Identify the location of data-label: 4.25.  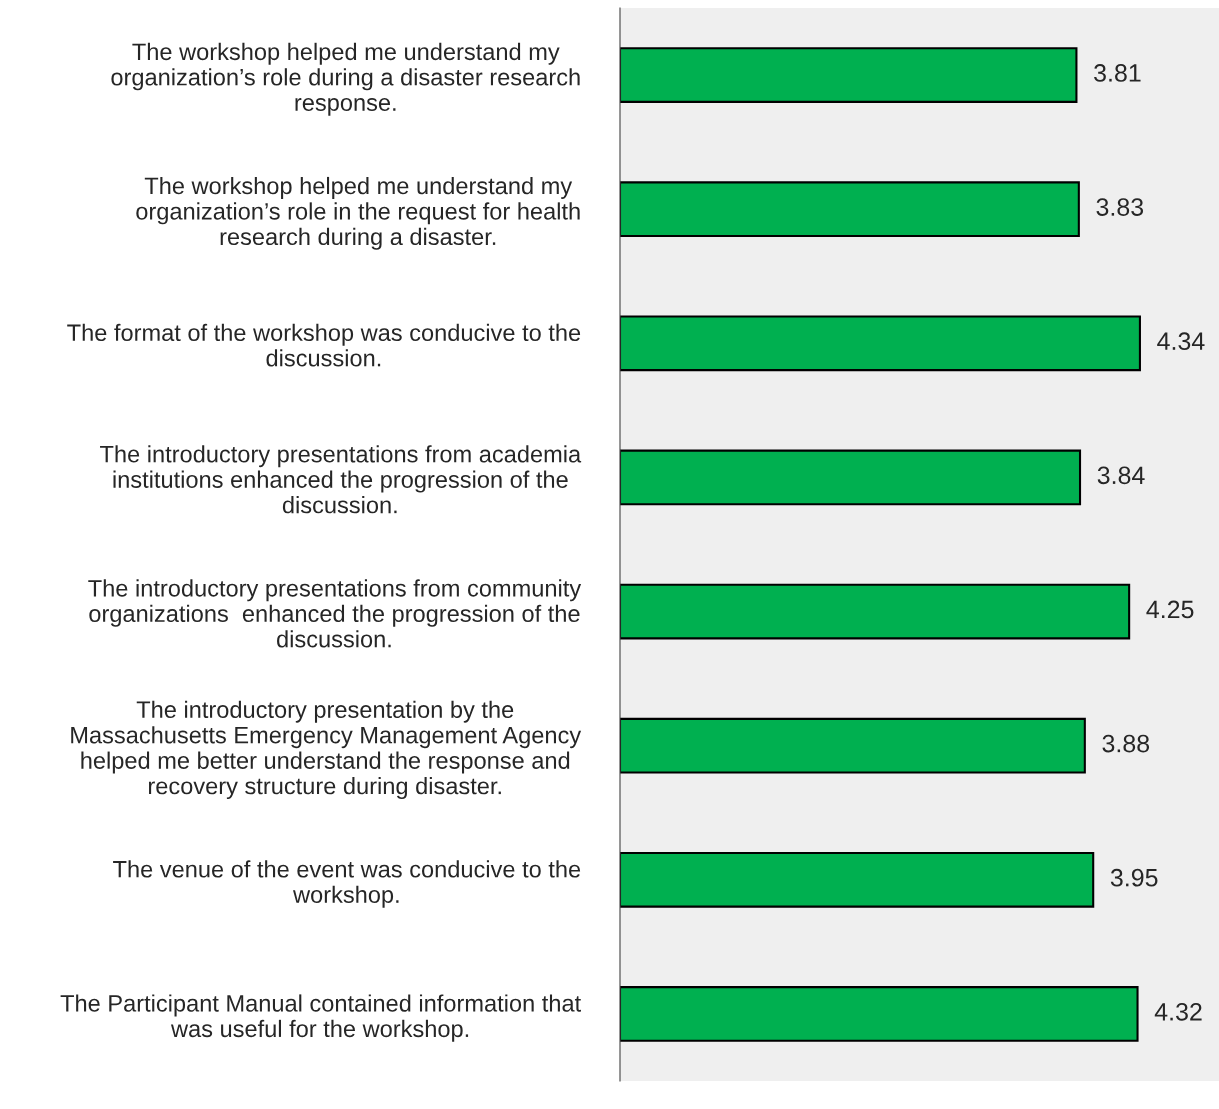
(1170, 609).